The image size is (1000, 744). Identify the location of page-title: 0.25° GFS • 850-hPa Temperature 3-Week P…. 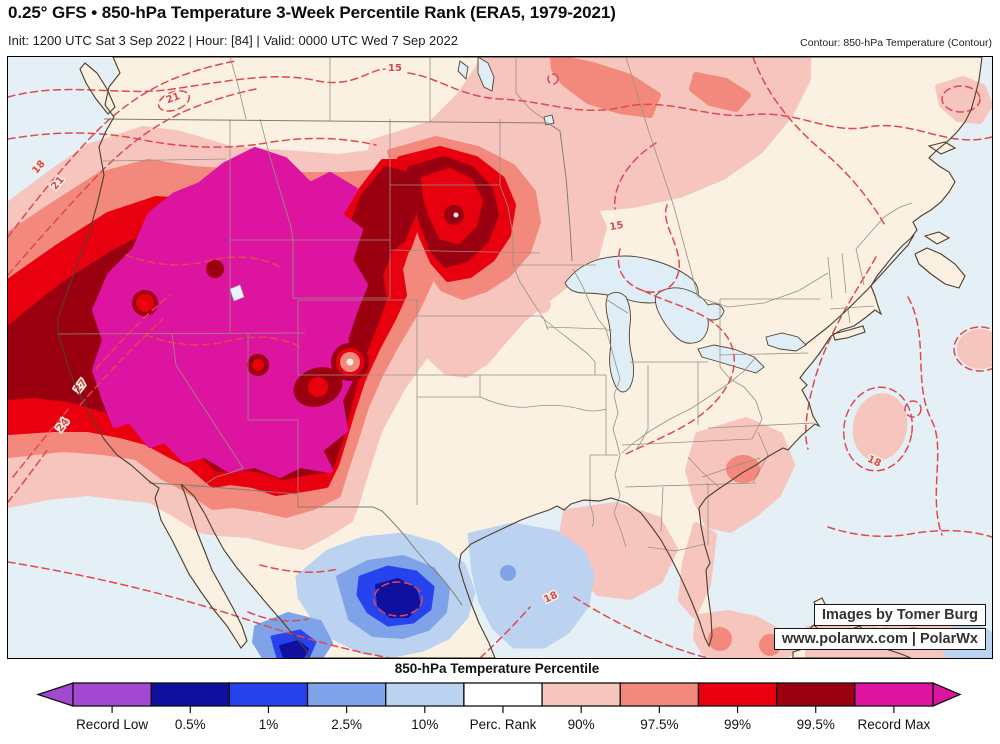
(312, 12).